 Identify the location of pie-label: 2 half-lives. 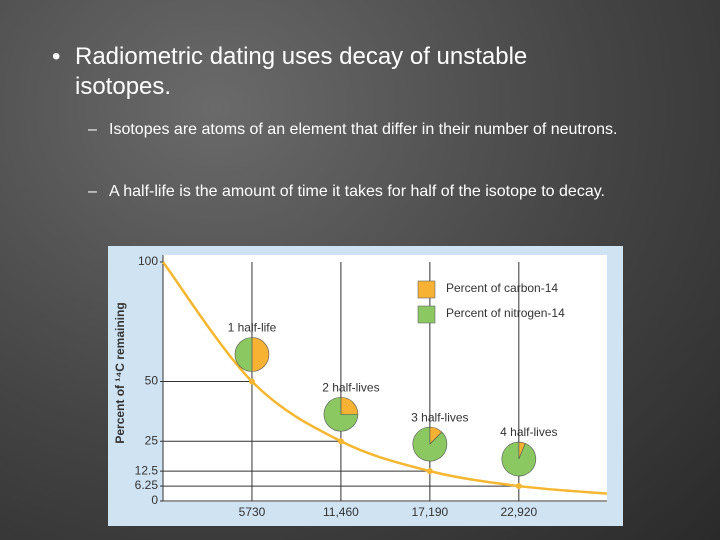
(350, 387).